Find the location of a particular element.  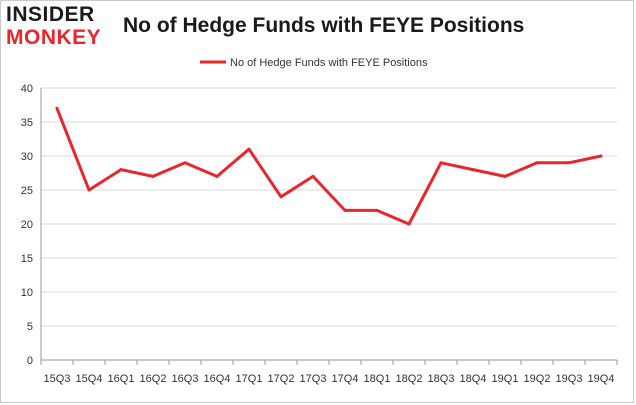

x-tick-label: 19Q2 is located at coordinates (537, 379).